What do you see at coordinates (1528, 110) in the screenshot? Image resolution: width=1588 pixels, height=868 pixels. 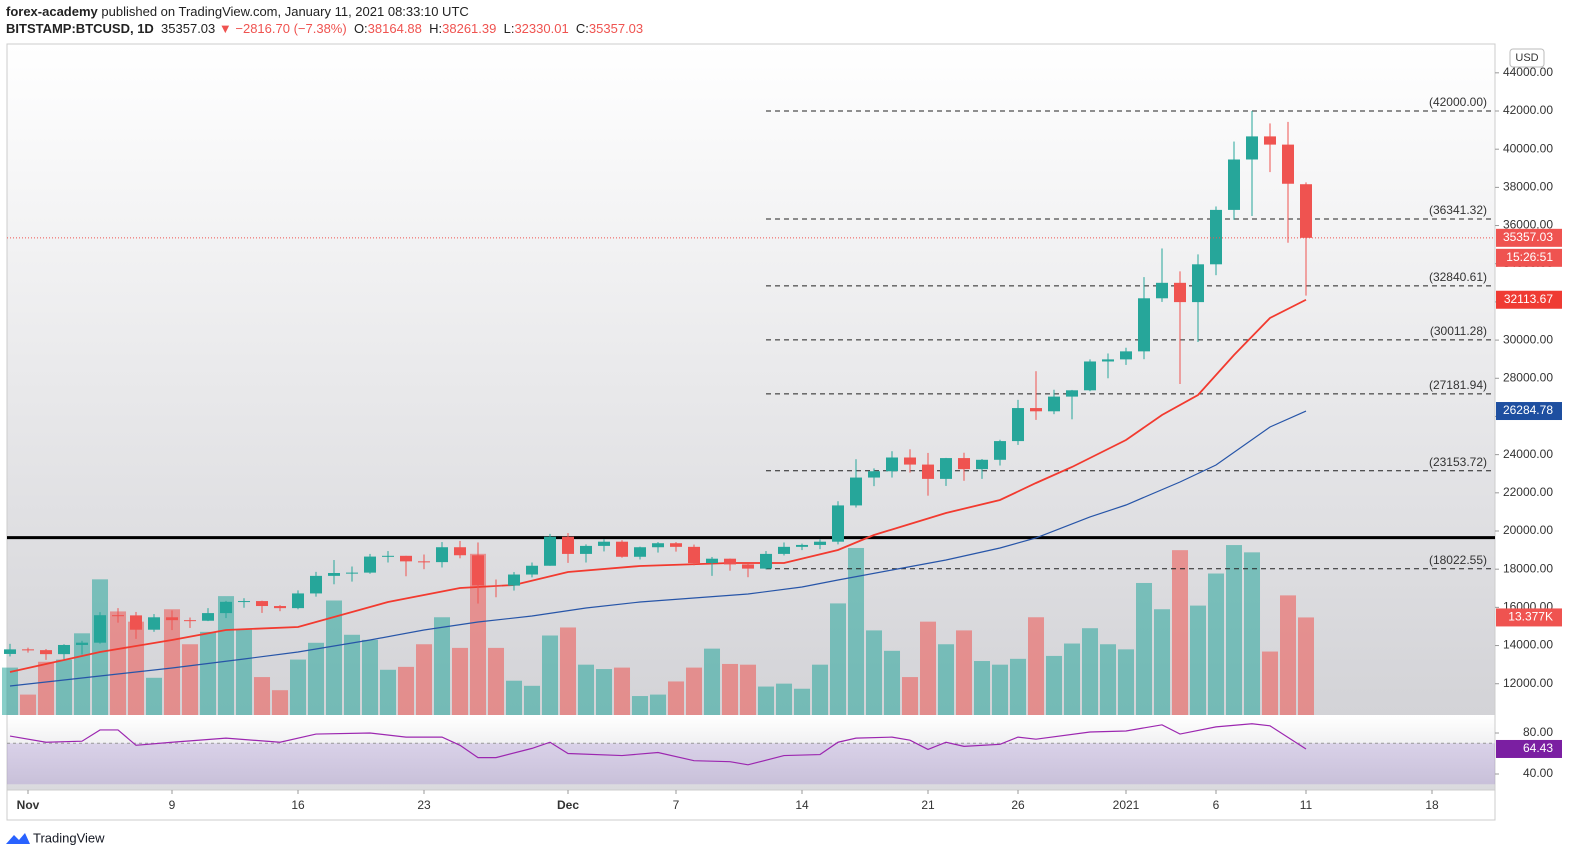 I see `y-tick-label: 42000.00` at bounding box center [1528, 110].